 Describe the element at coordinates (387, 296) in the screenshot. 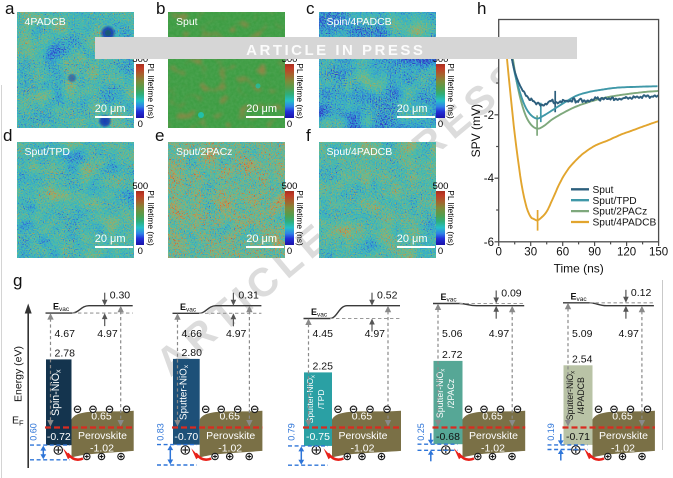

I see `svg-text: 0.52` at that location.